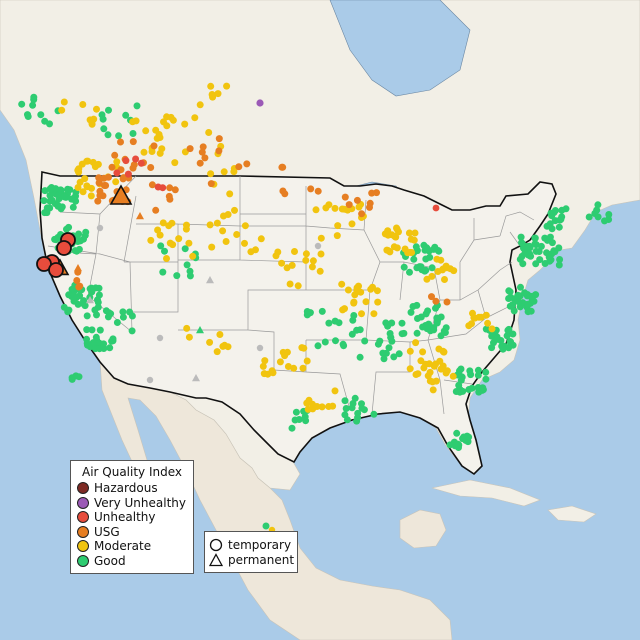 The image size is (640, 640). I want to click on yucatan-land, so click(423, 529).